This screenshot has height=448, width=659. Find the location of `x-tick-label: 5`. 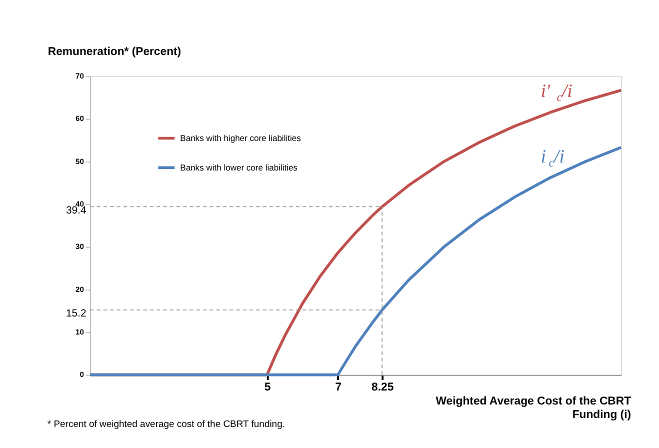

x-tick-label: 5 is located at coordinates (267, 387).